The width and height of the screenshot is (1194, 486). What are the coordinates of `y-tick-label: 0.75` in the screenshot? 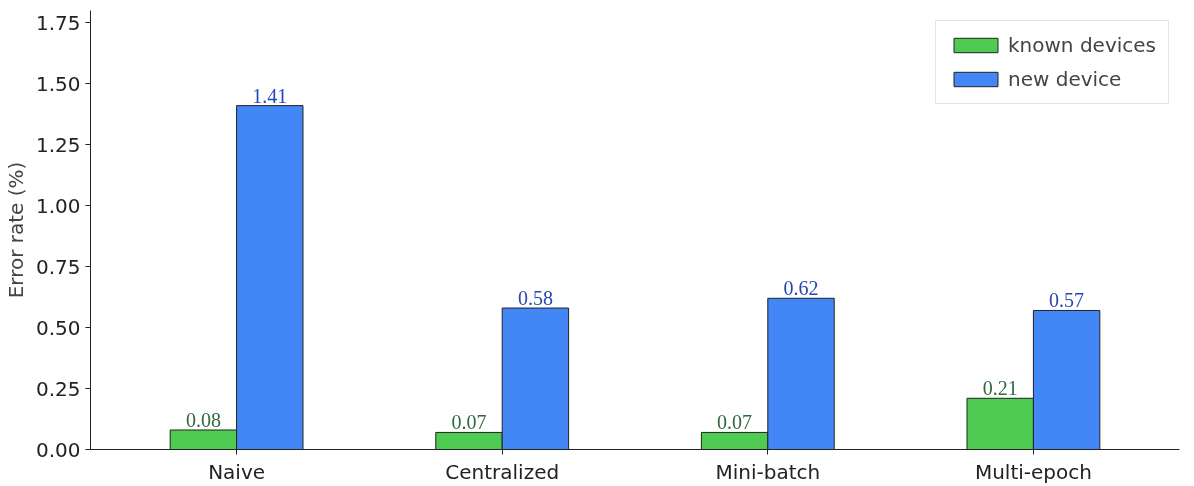 It's located at (58, 266).